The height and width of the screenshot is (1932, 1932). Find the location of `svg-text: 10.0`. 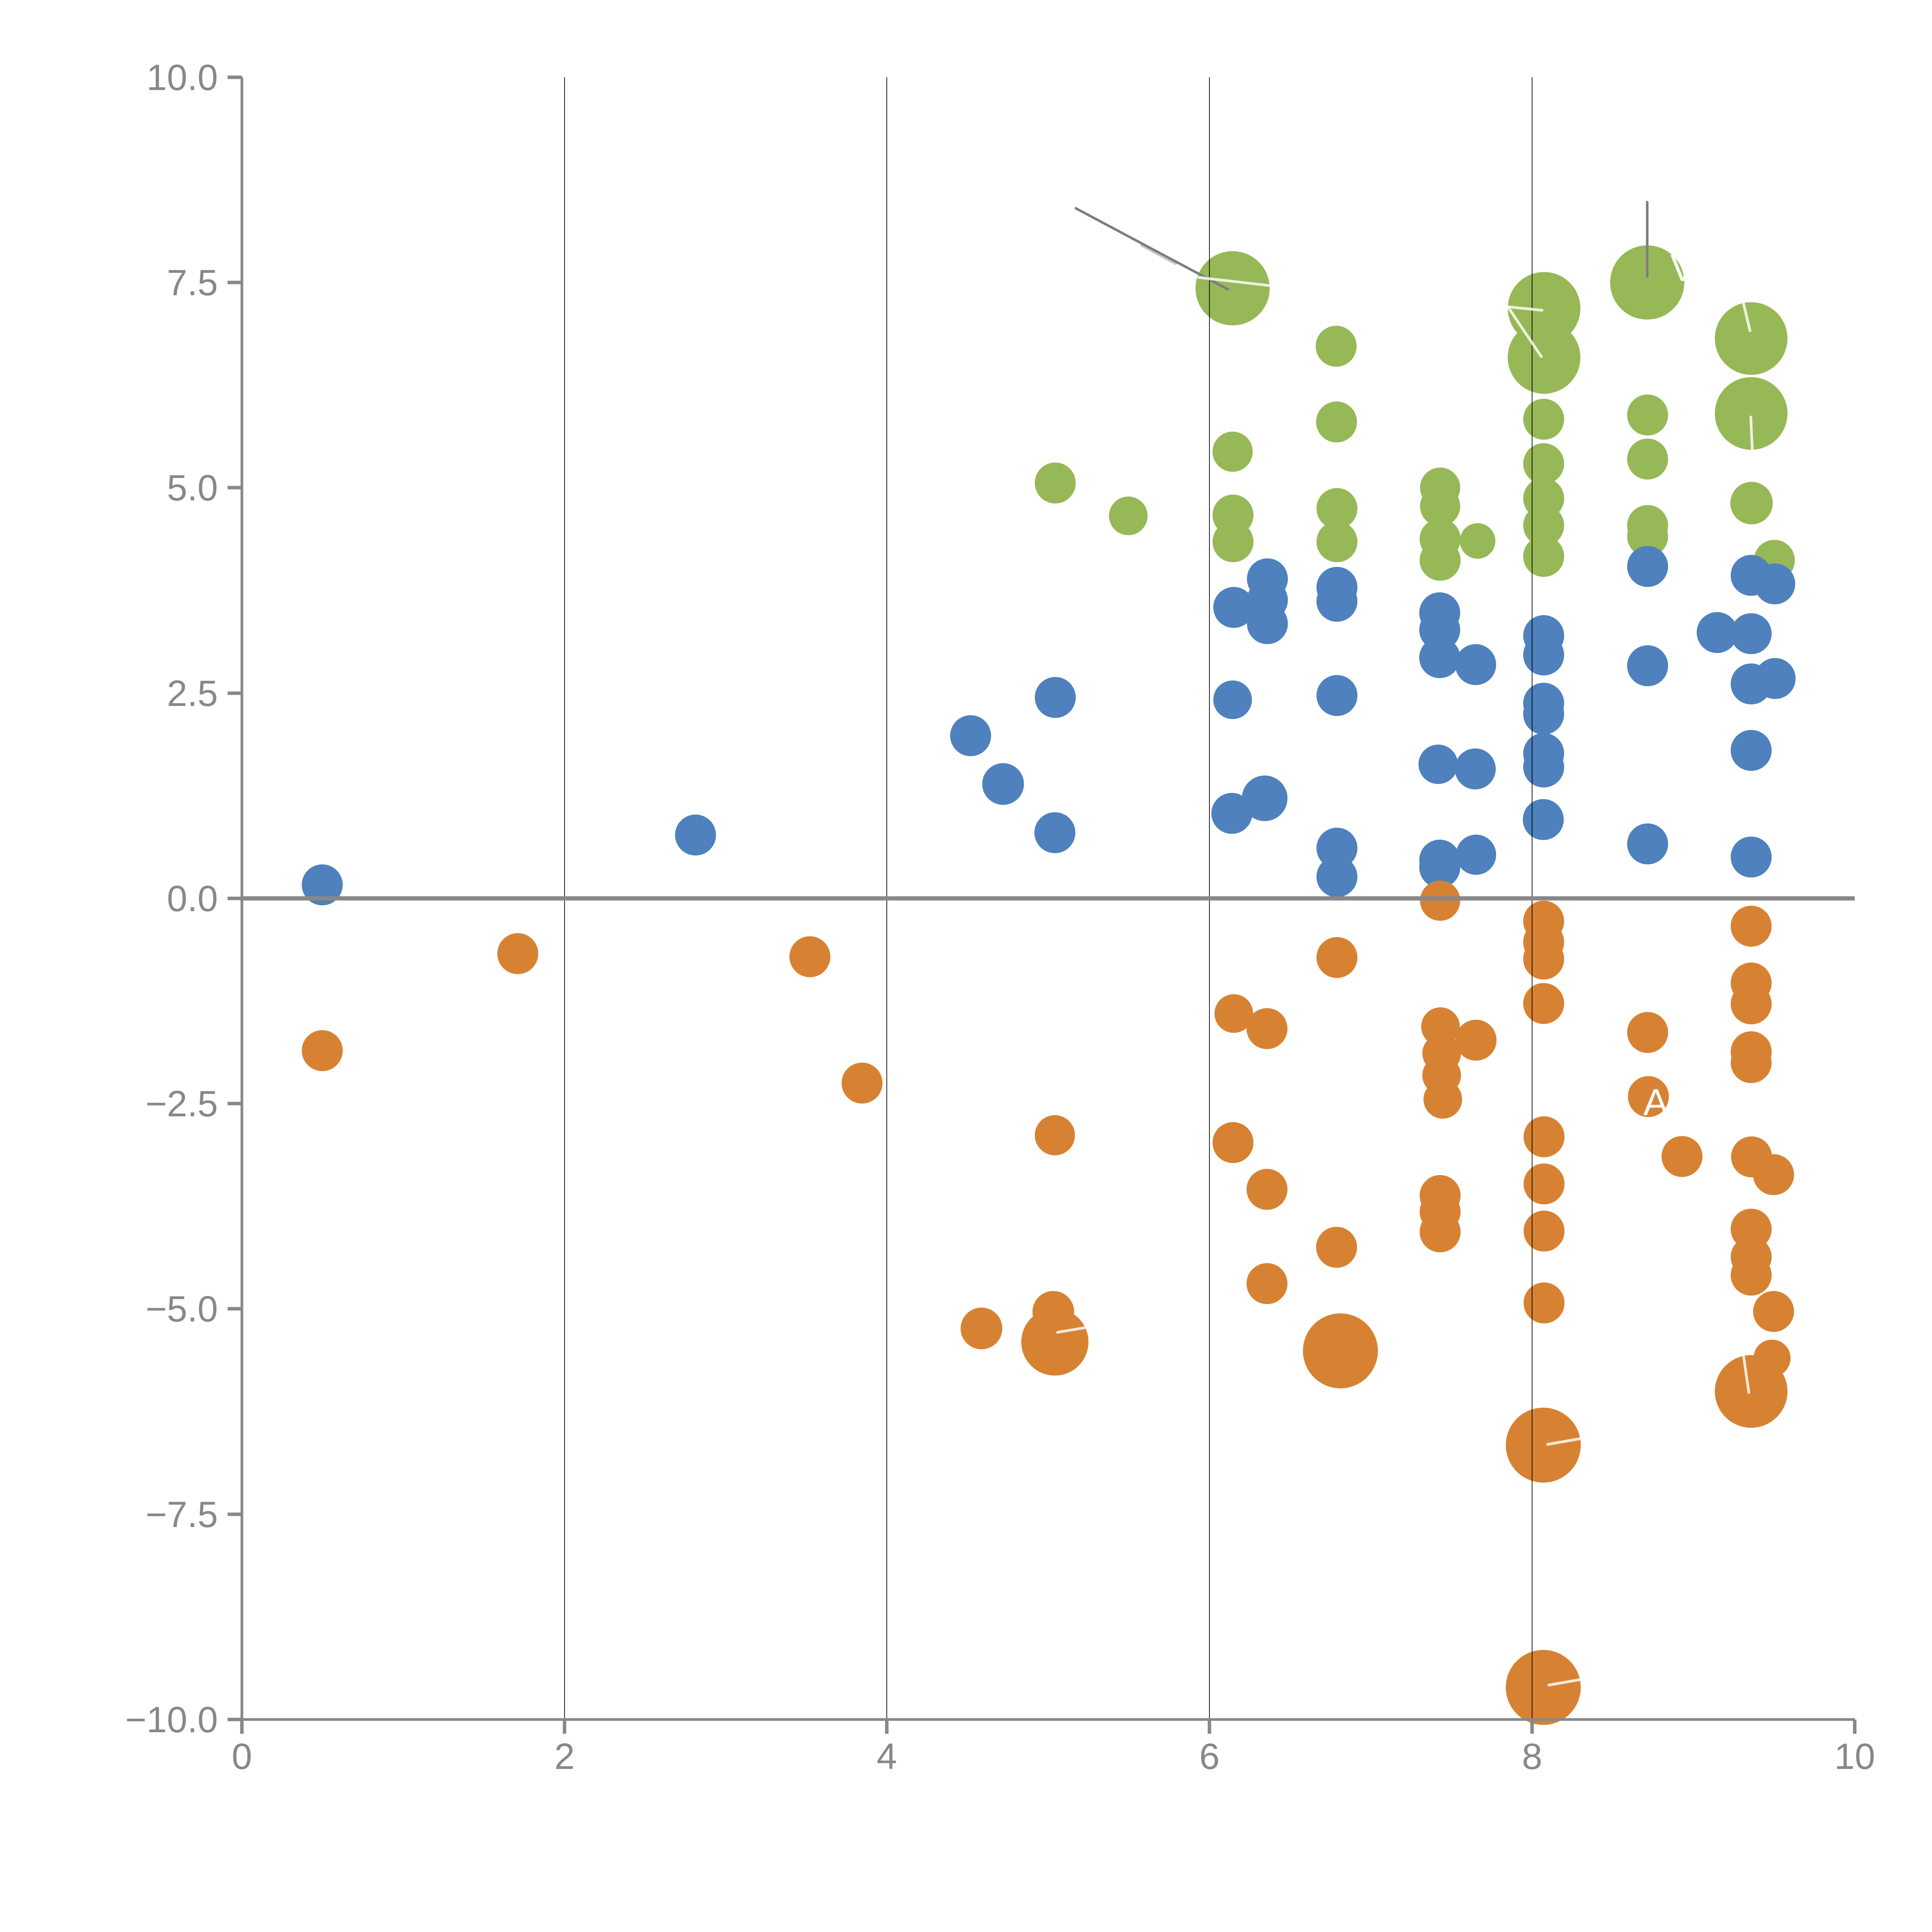

svg-text: 10.0 is located at coordinates (182, 78).